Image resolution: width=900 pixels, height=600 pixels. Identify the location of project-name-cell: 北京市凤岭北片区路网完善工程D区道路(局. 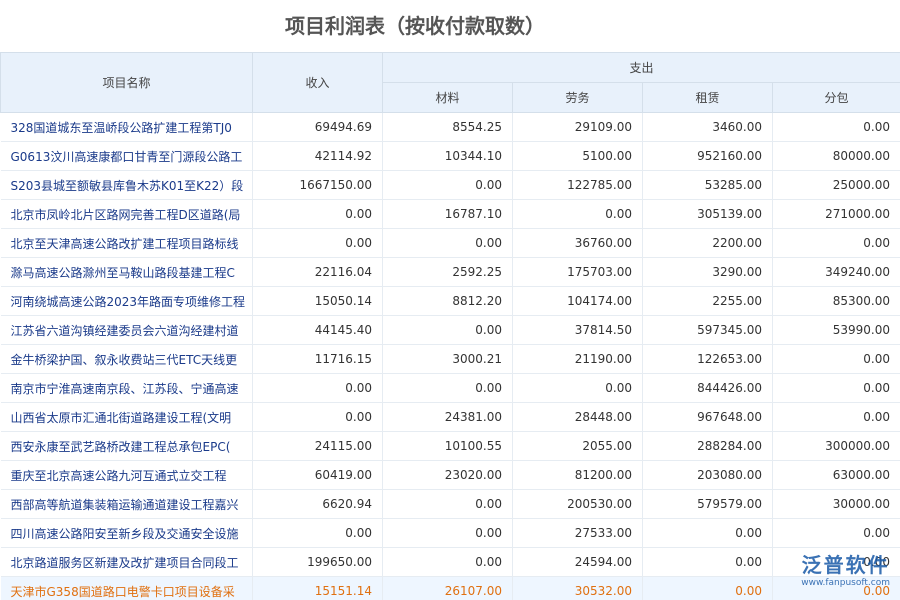
(126, 214).